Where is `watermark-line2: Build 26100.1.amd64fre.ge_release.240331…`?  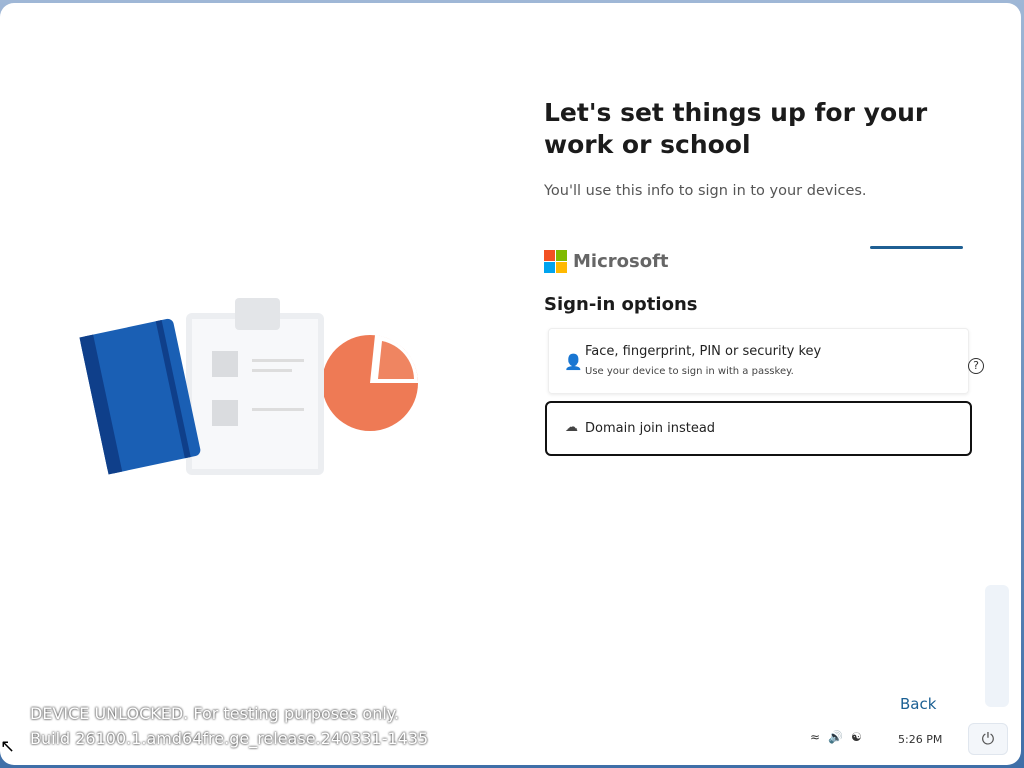
watermark-line2: Build 26100.1.amd64fre.ge_release.240331… is located at coordinates (229, 738).